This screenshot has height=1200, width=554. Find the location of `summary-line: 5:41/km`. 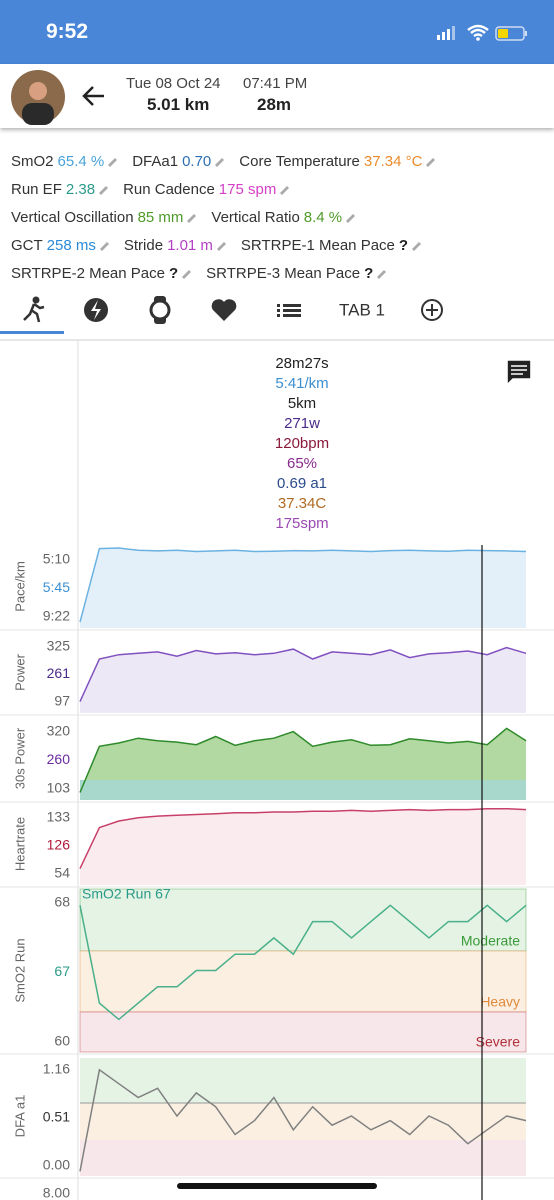

summary-line: 5:41/km is located at coordinates (301, 383).